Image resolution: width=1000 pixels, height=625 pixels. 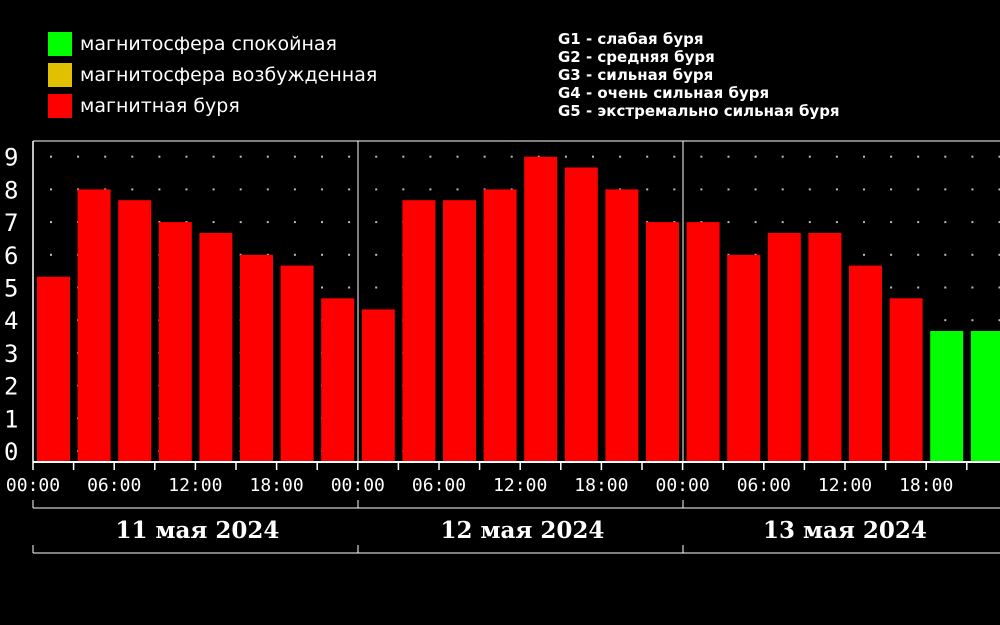 I want to click on legend-item-excited: магнитосфера возбужденная, so click(x=212, y=74).